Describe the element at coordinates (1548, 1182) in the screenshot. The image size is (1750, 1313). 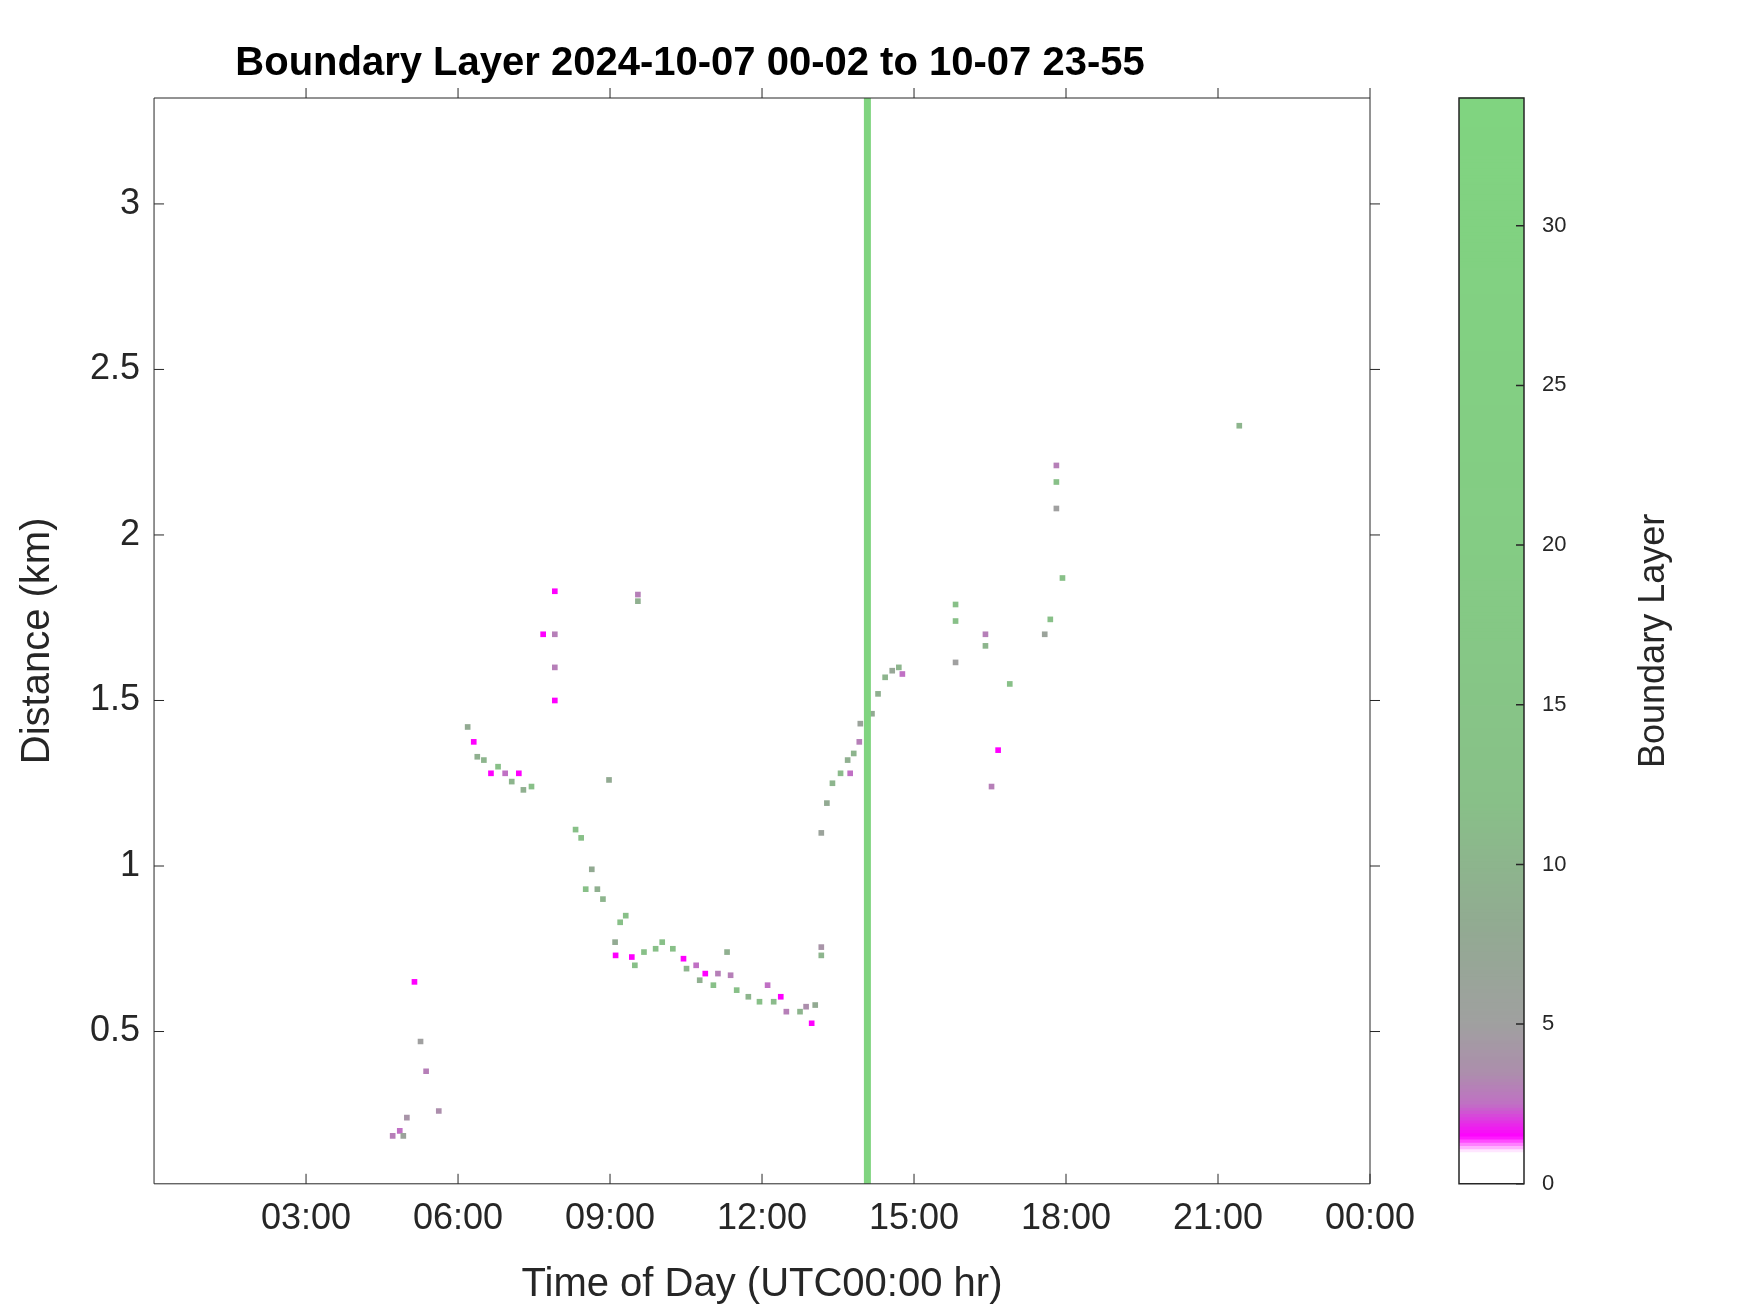
I see `color-bar-label: 0` at that location.